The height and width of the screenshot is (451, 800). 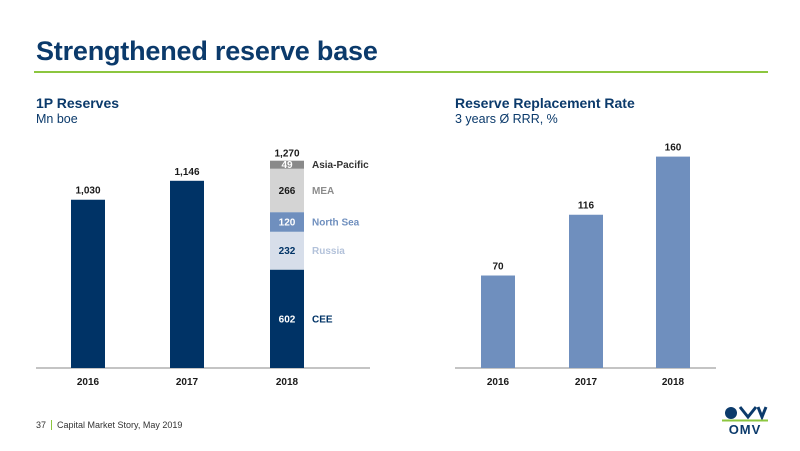 What do you see at coordinates (78, 103) in the screenshot?
I see `reserves-chart-title: 1P Reserves` at bounding box center [78, 103].